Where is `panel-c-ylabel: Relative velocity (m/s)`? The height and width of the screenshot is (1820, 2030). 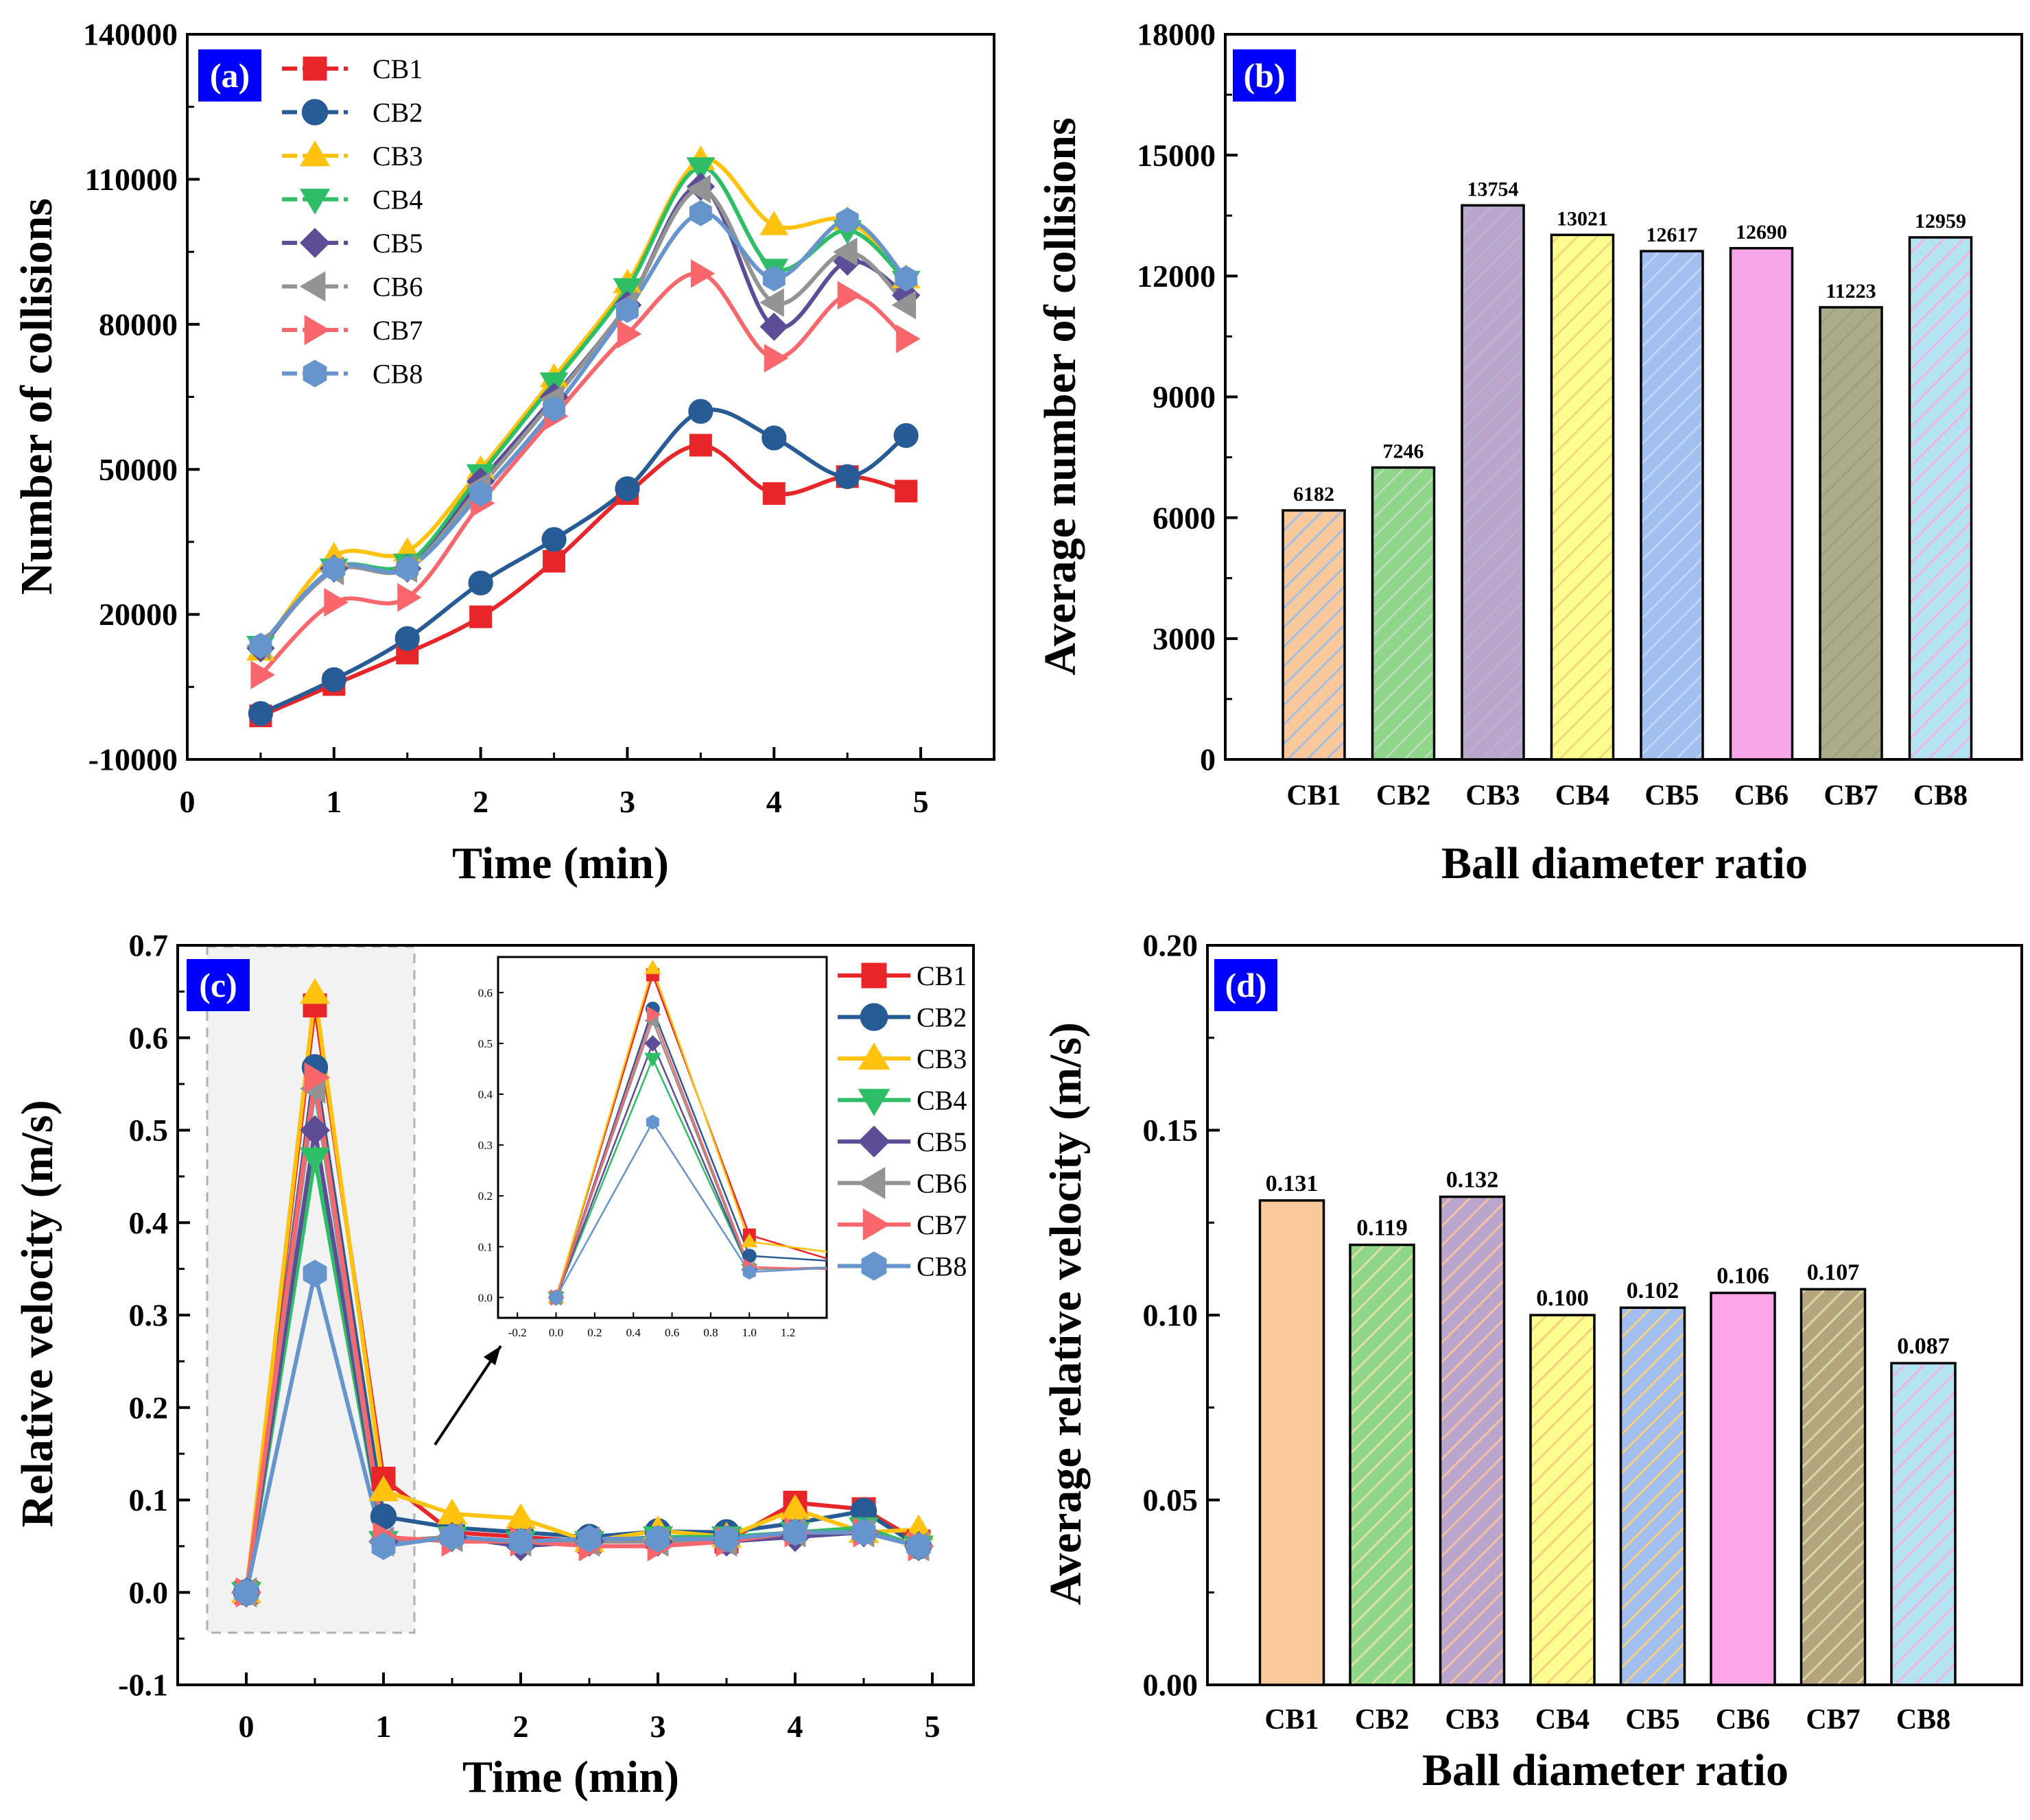 panel-c-ylabel: Relative velocity (m/s) is located at coordinates (37, 1313).